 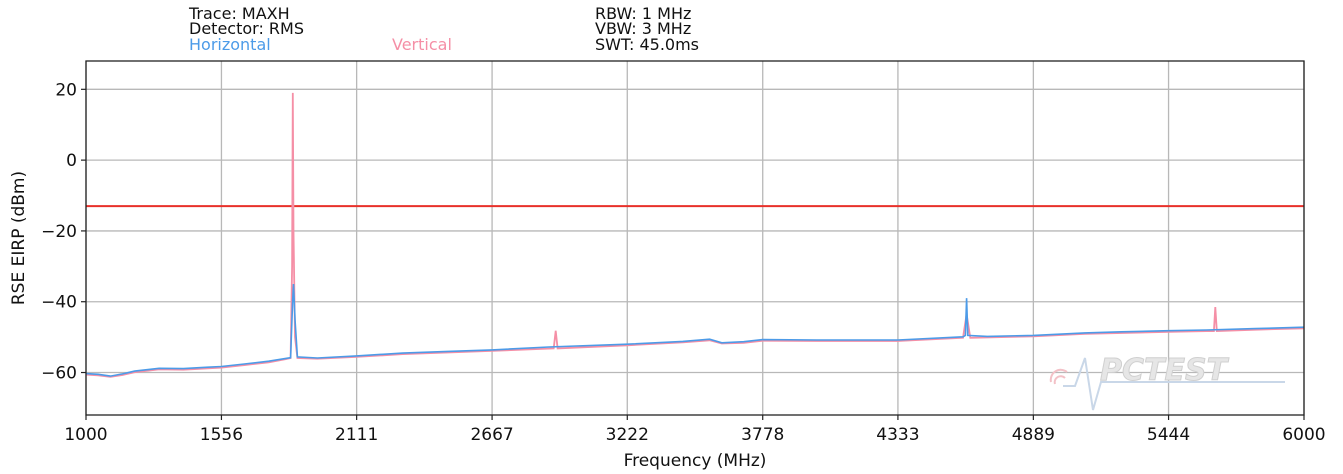 What do you see at coordinates (695, 461) in the screenshot?
I see `x-axis-label: Frequency (MHz)` at bounding box center [695, 461].